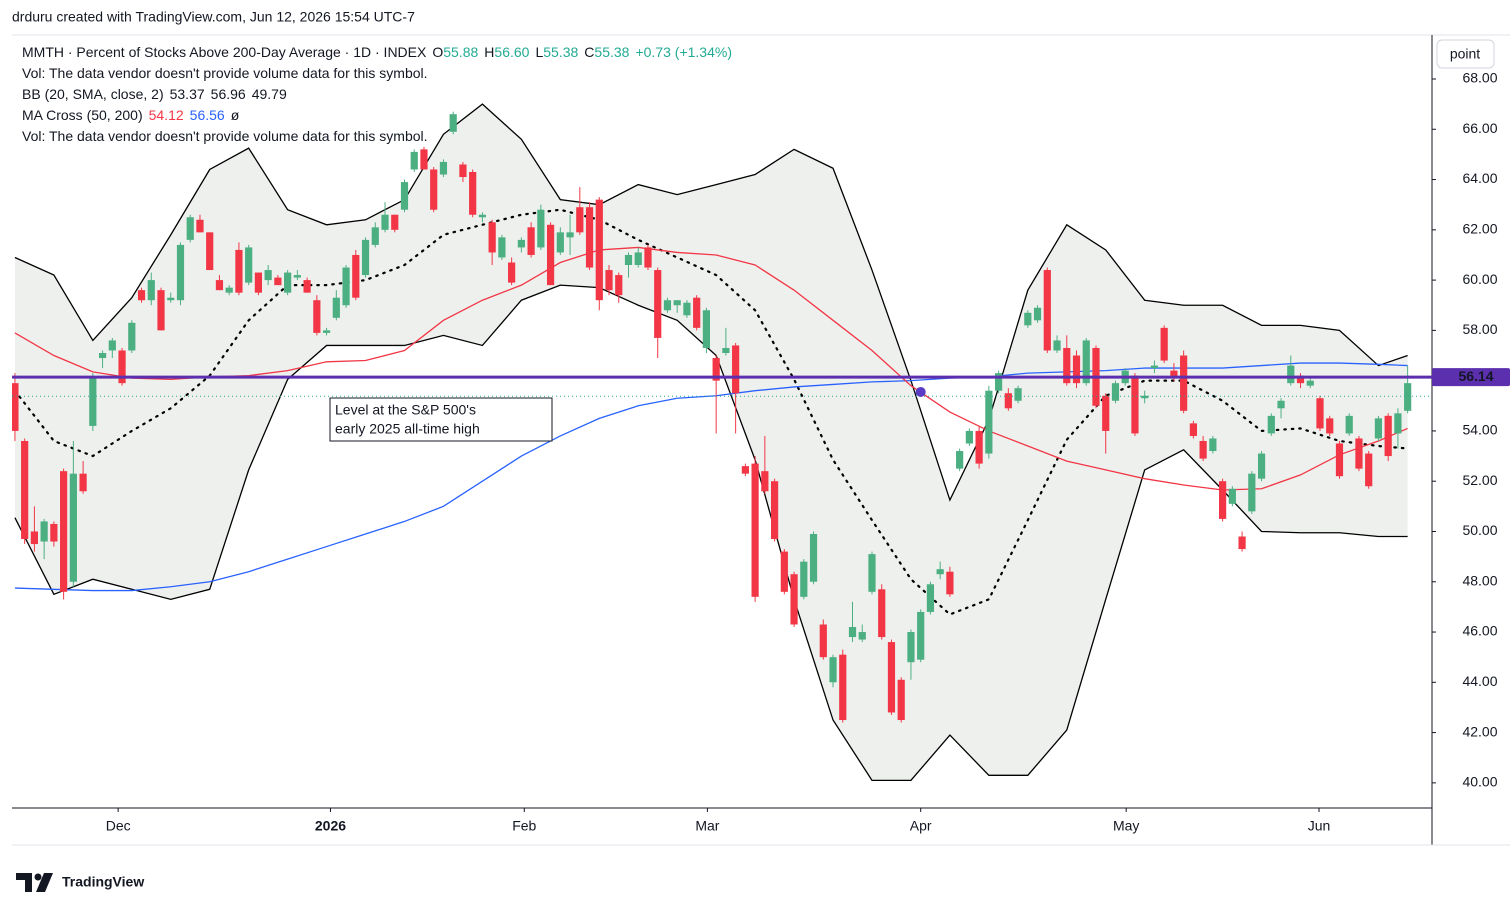 Image resolution: width=1510 pixels, height=920 pixels. I want to click on y-tick-label: 50.00, so click(1479, 530).